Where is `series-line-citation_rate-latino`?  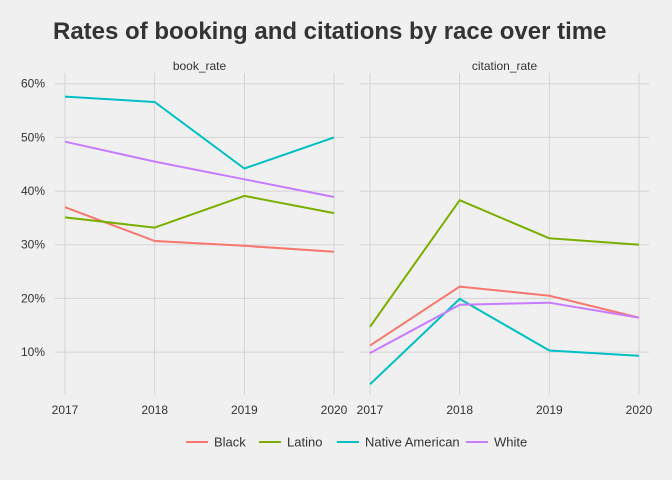
series-line-citation_rate-latino is located at coordinates (504, 263).